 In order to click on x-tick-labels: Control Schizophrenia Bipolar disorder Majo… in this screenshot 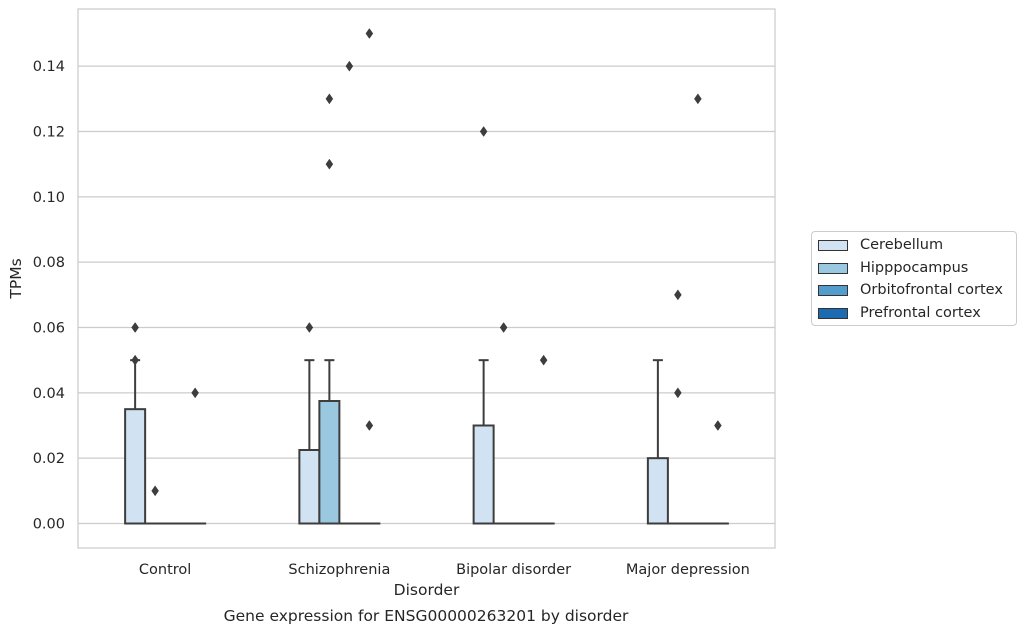, I will do `click(444, 570)`.